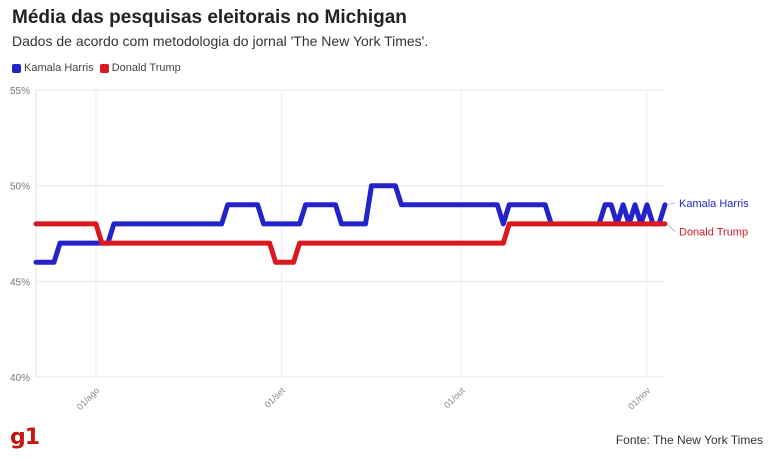 The width and height of the screenshot is (783, 462). What do you see at coordinates (275, 397) in the screenshot?
I see `x-tick-label: 01/set` at bounding box center [275, 397].